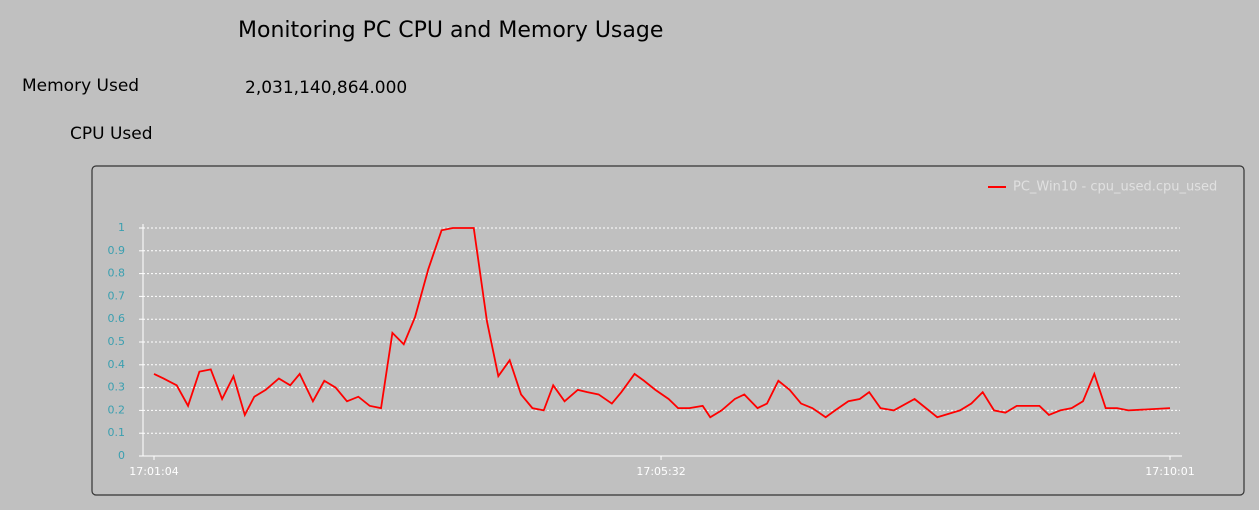 The image size is (1259, 510). Describe the element at coordinates (121, 227) in the screenshot. I see `y-tick-label: 1` at that location.